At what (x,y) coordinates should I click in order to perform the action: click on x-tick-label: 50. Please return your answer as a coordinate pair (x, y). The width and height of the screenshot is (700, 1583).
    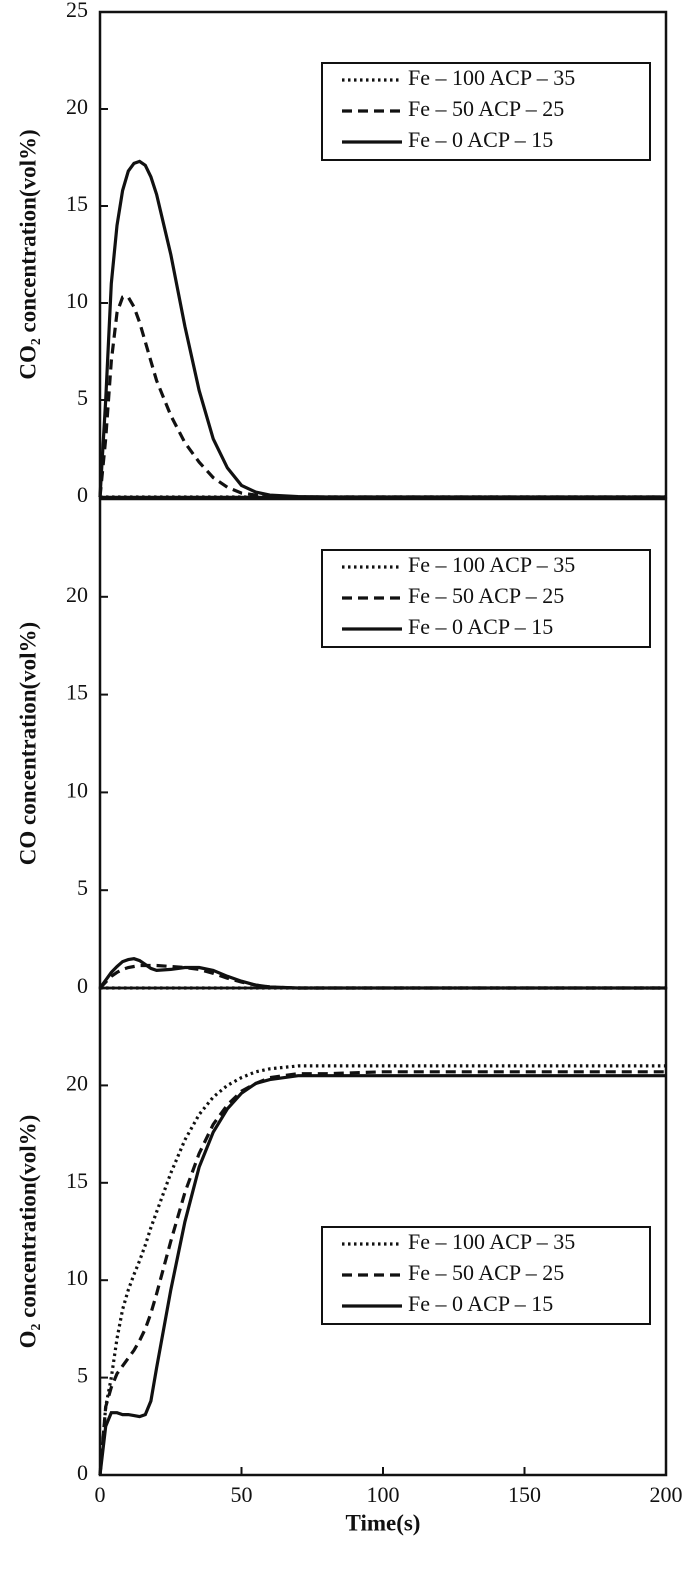
    Looking at the image, I should click on (242, 1494).